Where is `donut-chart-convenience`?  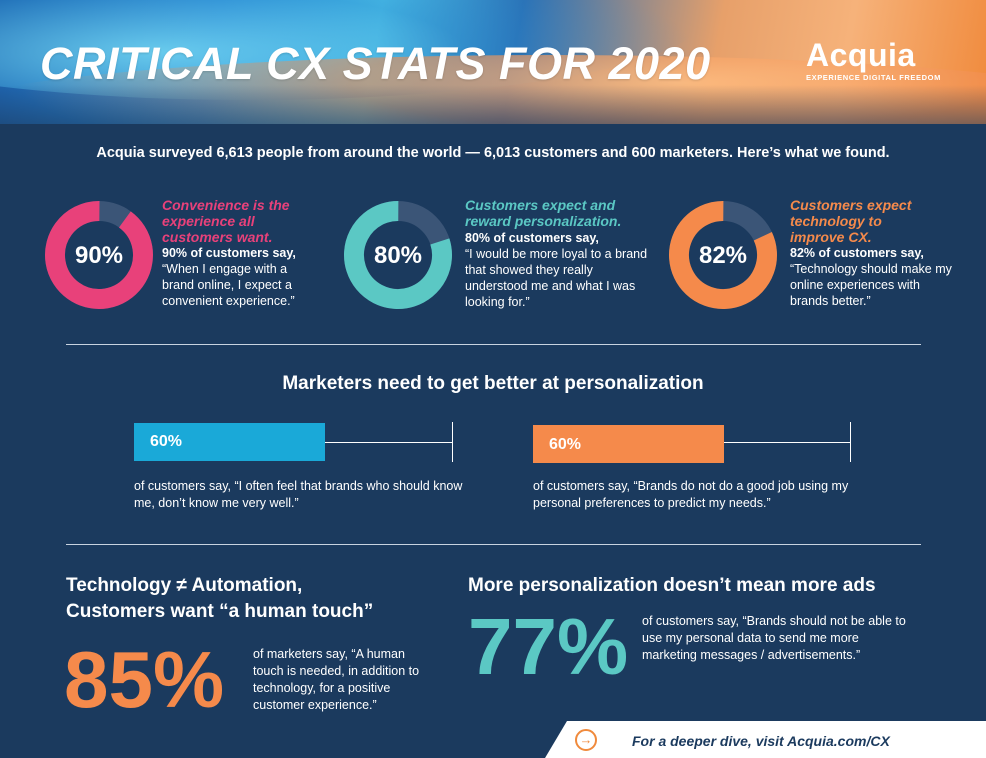
donut-chart-convenience is located at coordinates (99, 255).